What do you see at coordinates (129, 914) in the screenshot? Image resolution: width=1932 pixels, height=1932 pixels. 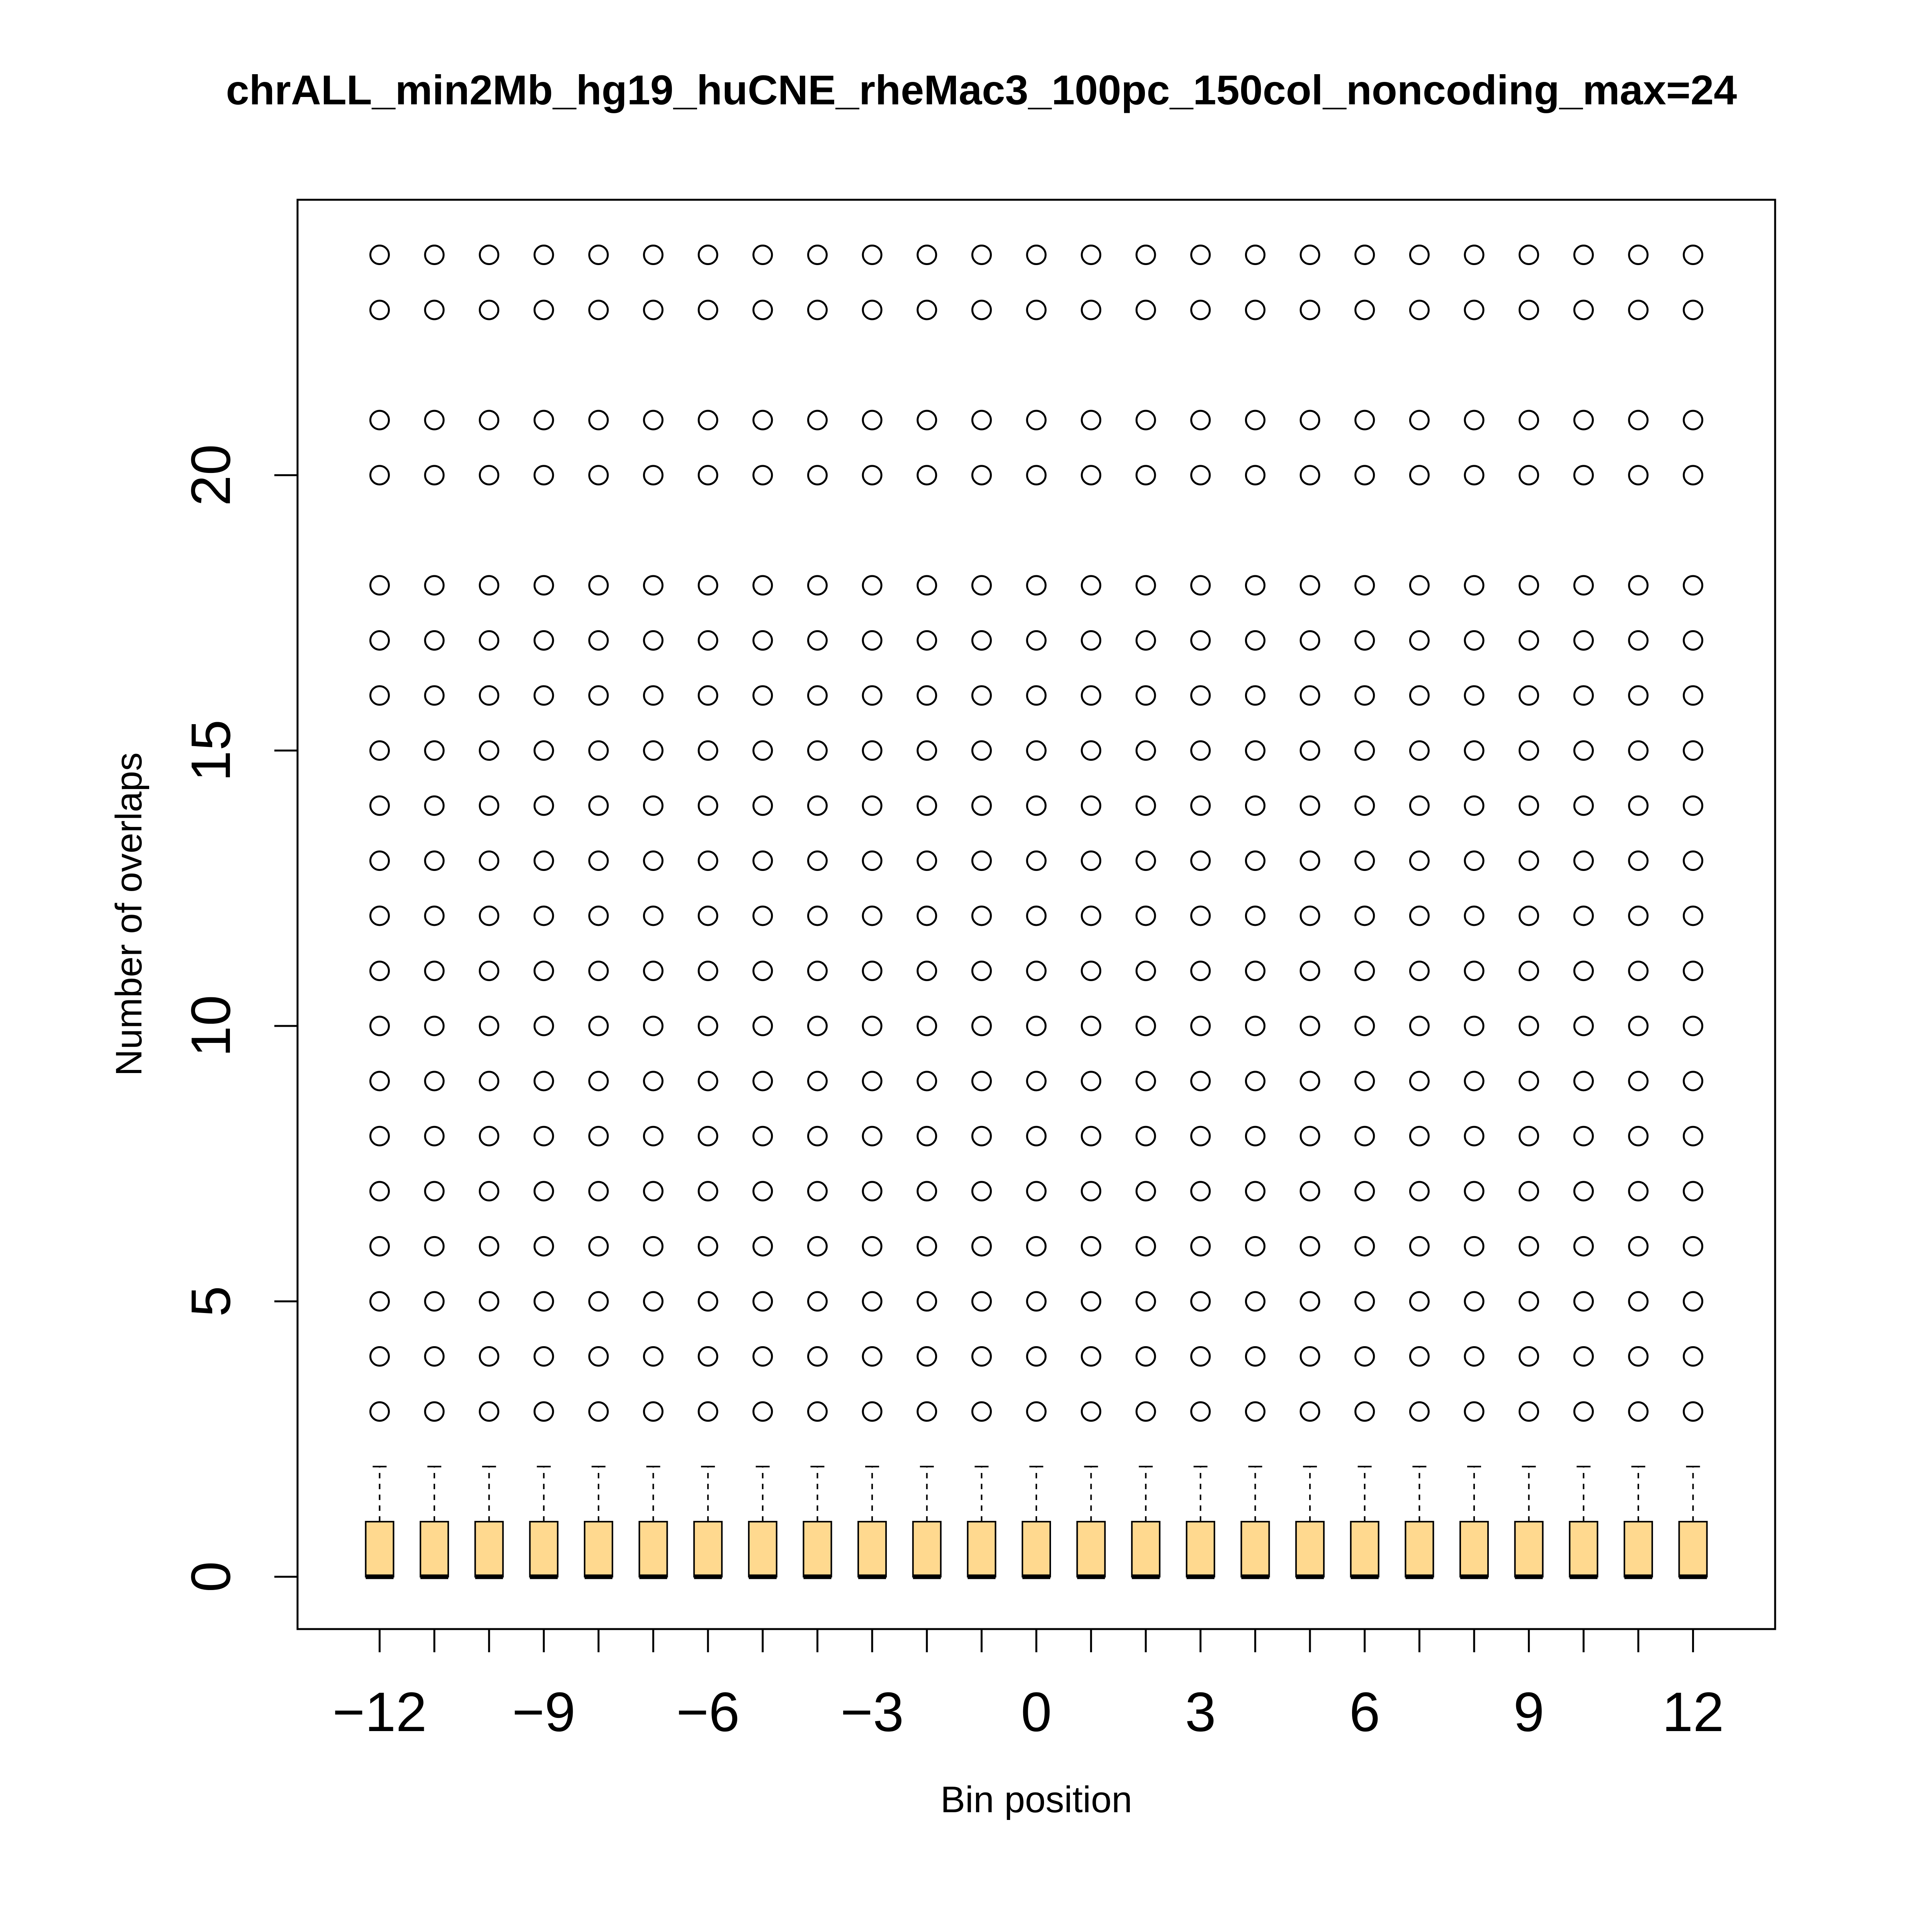 I see `y-axis-title: Number of overlaps` at bounding box center [129, 914].